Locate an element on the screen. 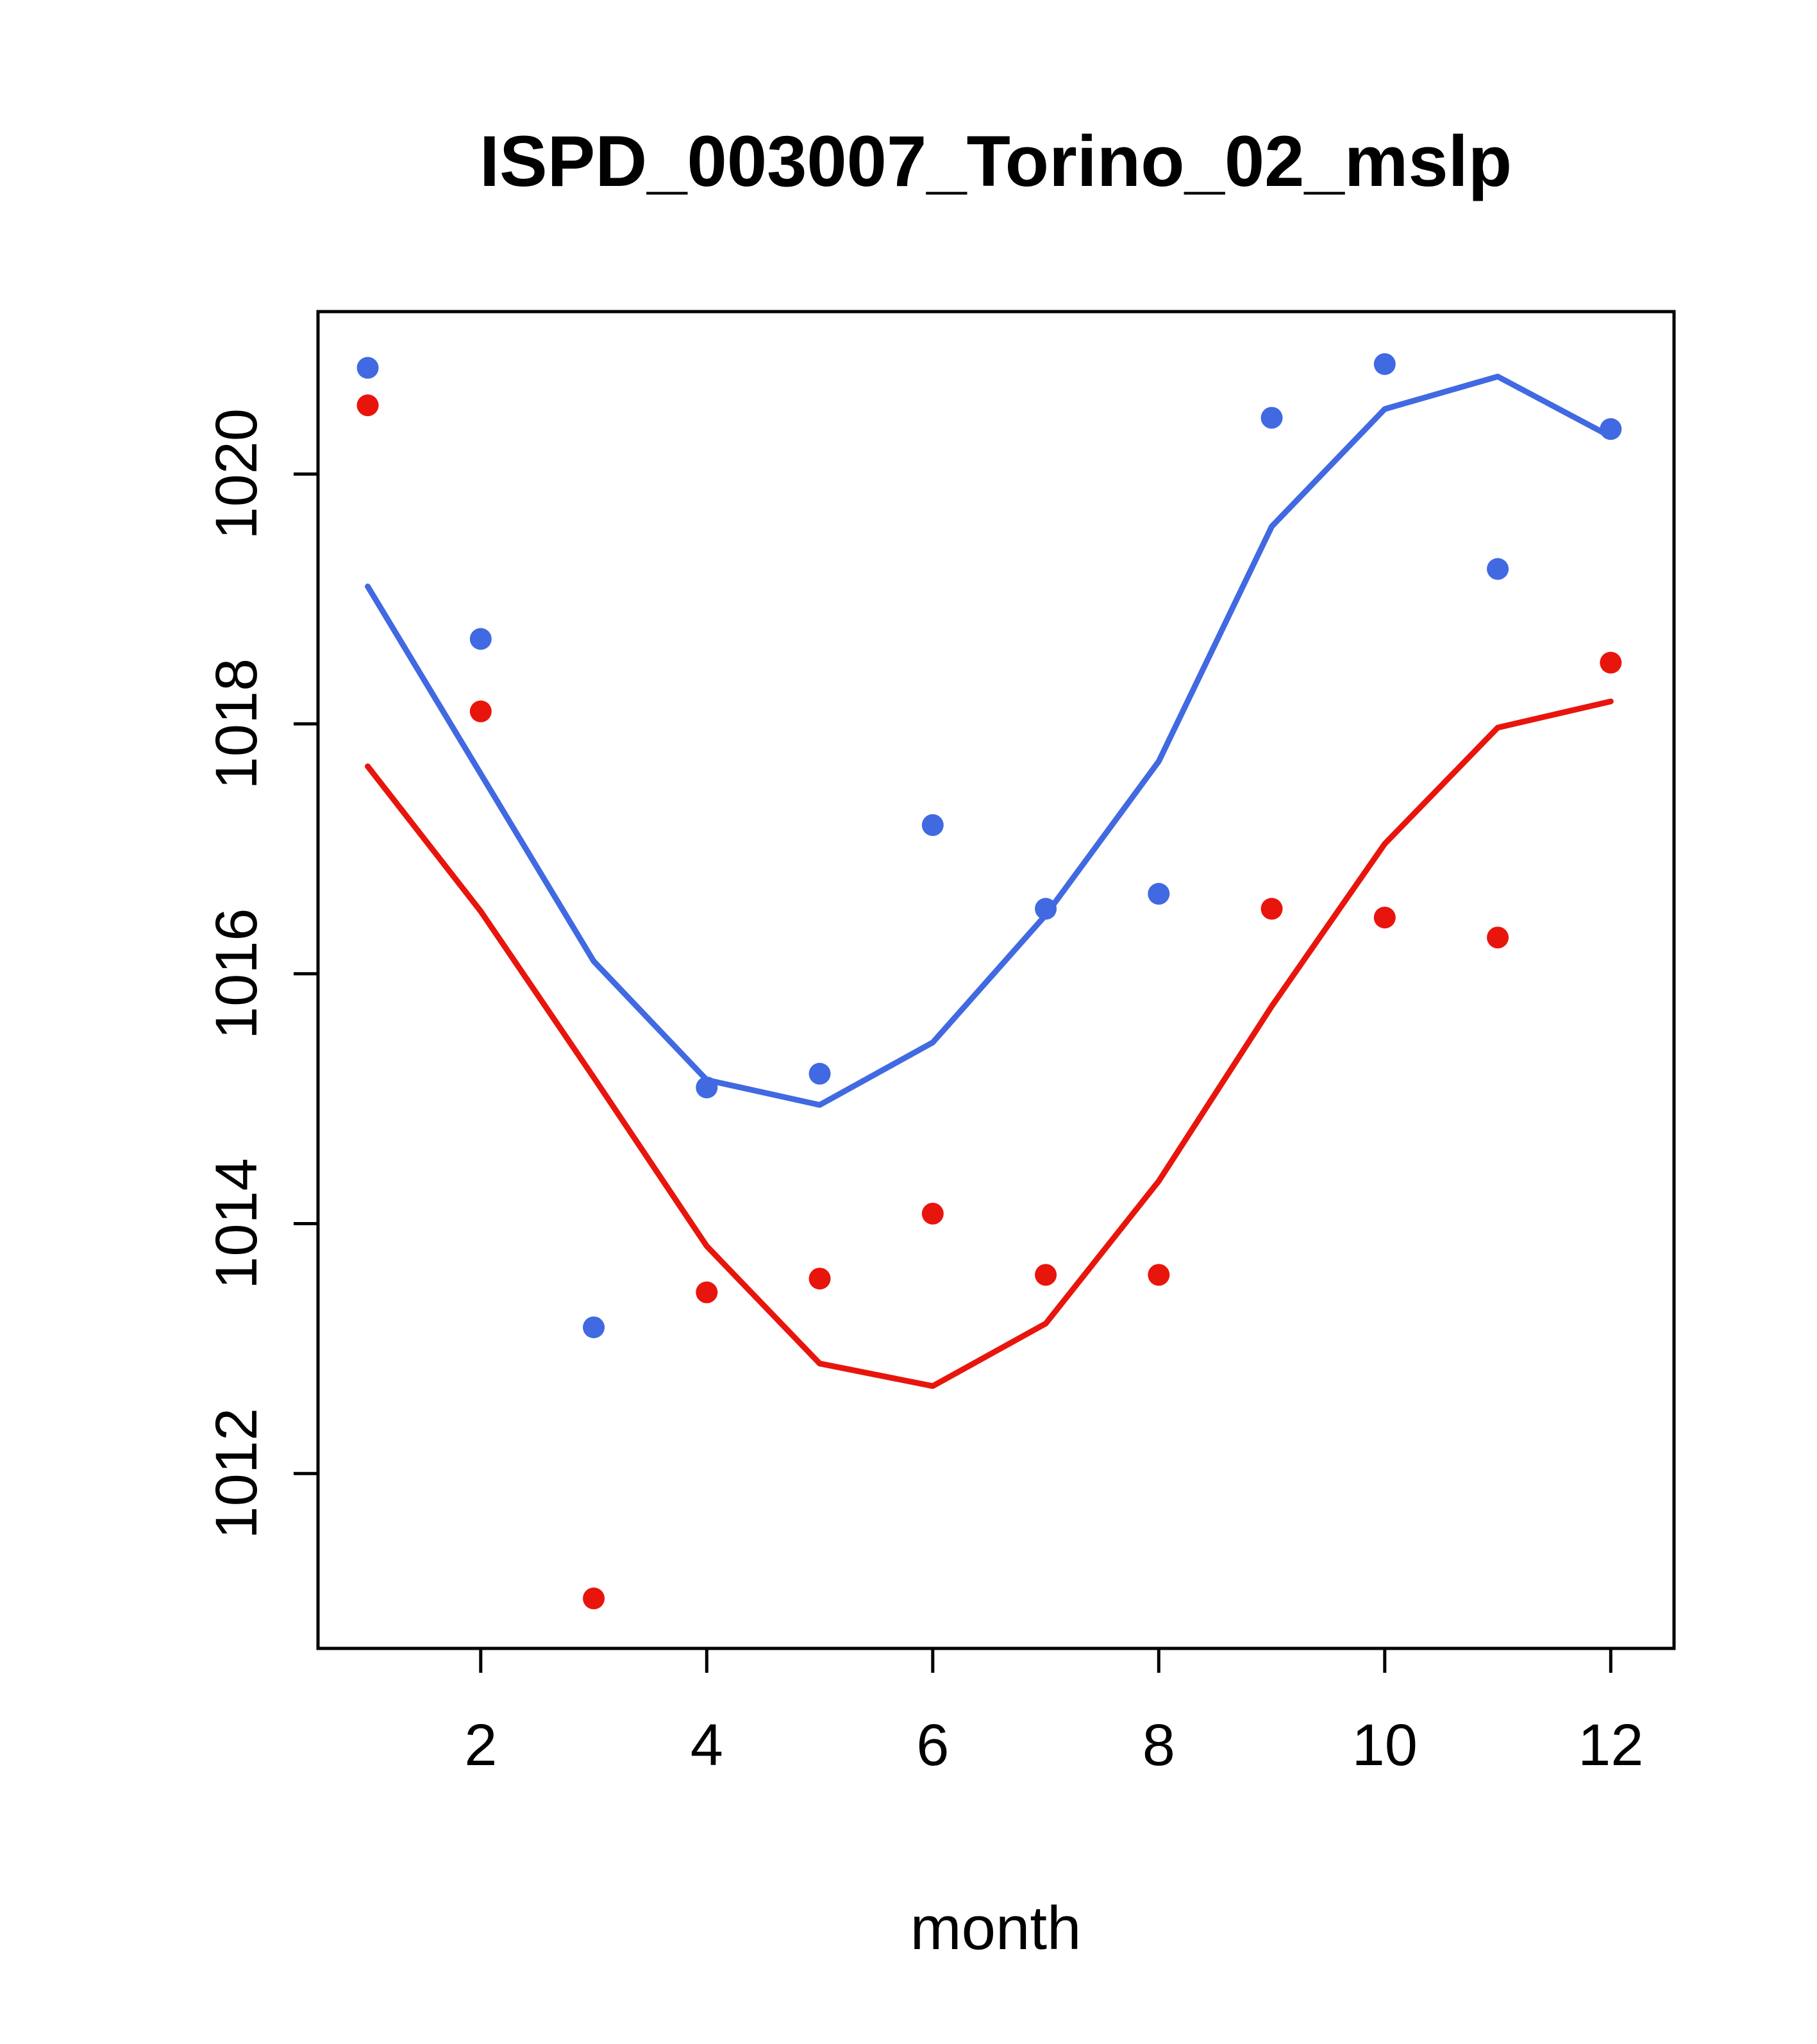 The image size is (1817, 2044). point-red-points-m8 is located at coordinates (1159, 1275).